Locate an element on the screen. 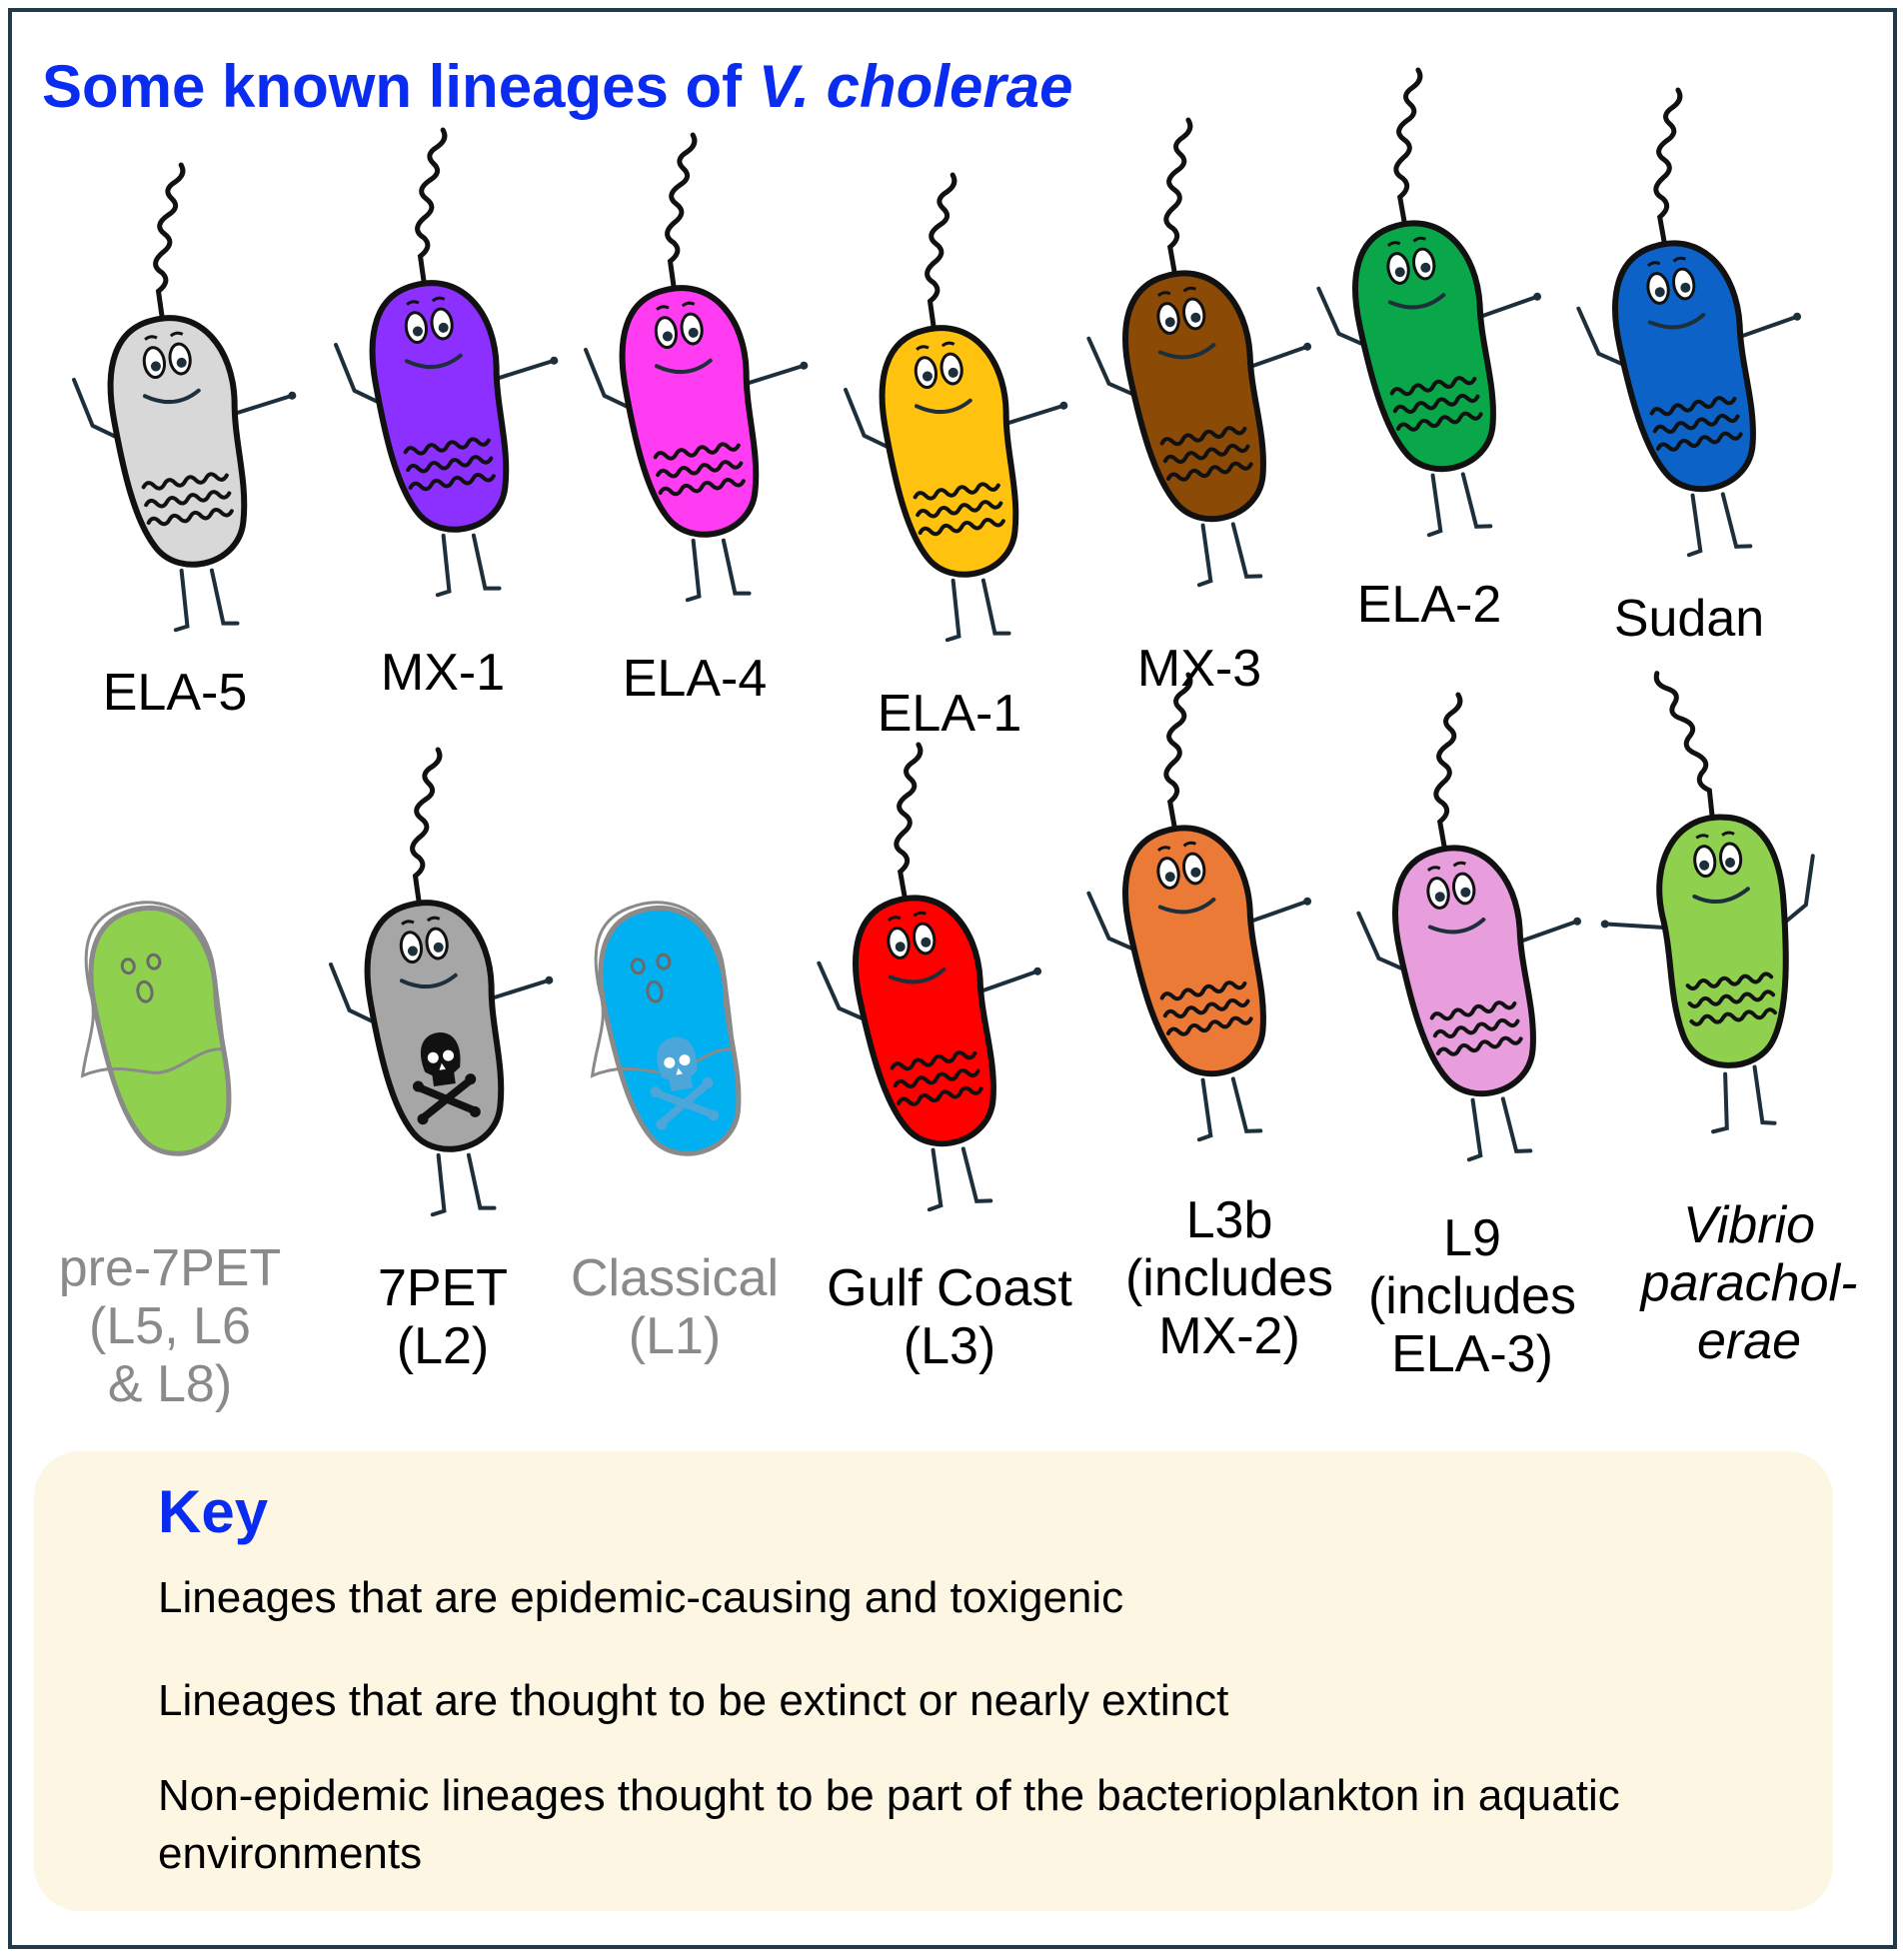  lineage-label-line: ELA-2 is located at coordinates (1429, 605).